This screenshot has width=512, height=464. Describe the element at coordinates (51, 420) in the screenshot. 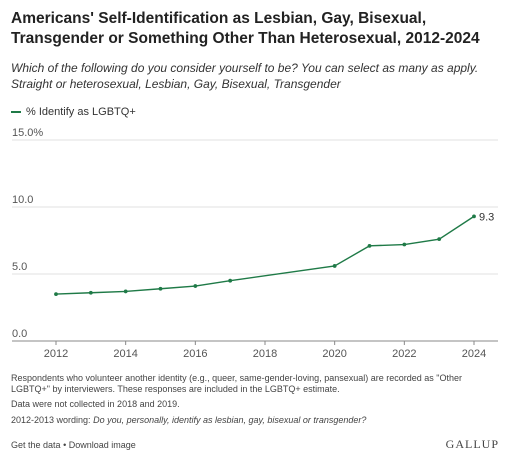

I see `note-wording-label: 2012-2013 wording:` at that location.